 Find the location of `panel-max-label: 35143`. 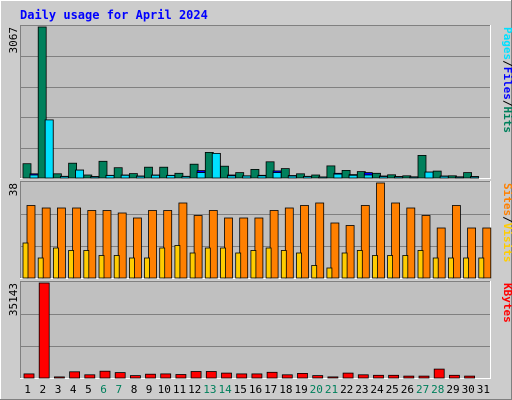

panel-max-label: 35143 is located at coordinates (13, 299).